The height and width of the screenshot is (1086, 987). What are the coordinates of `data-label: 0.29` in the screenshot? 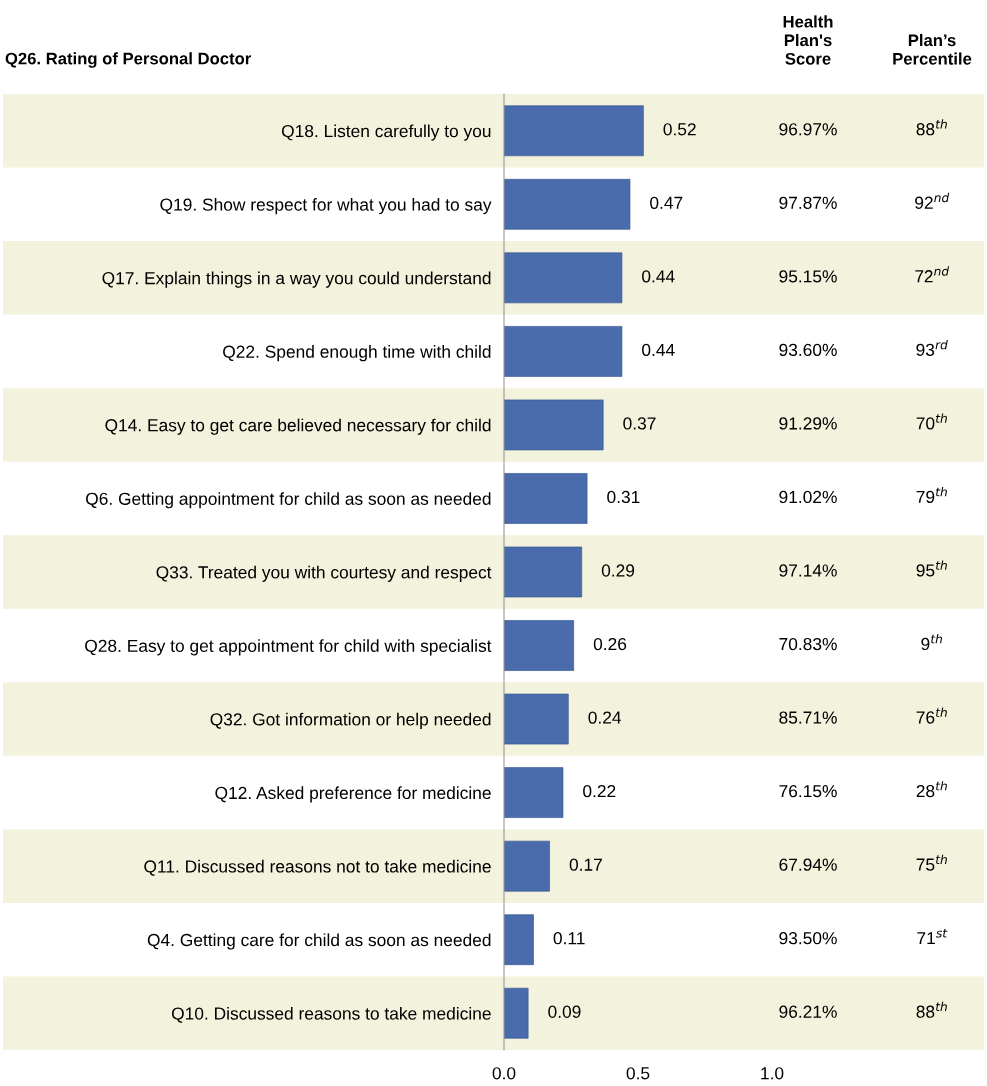 It's located at (618, 570).